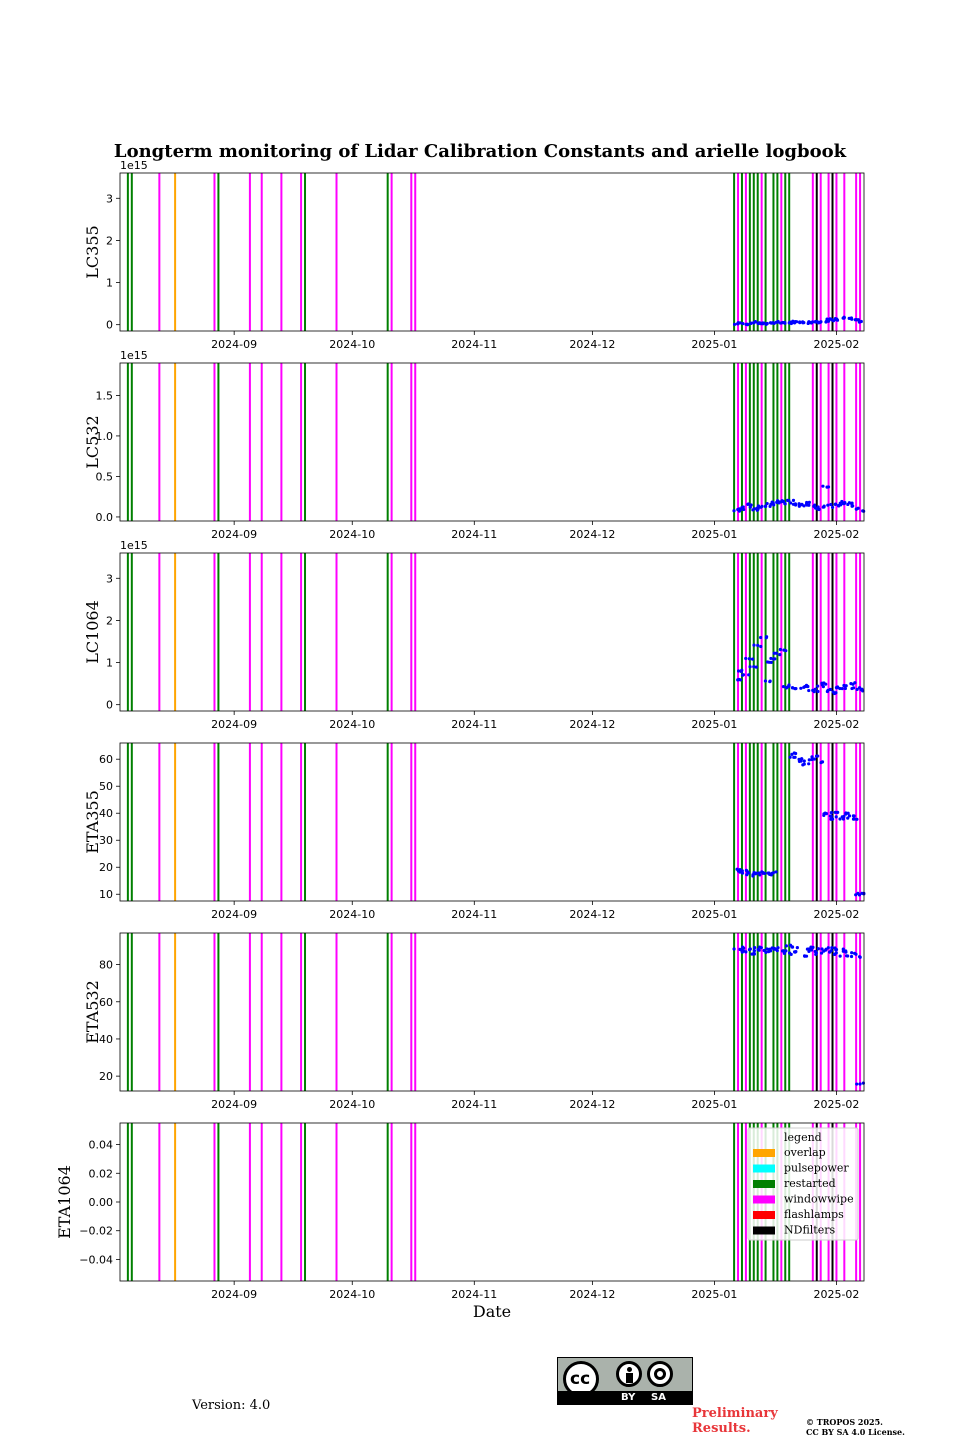 Image resolution: width=960 pixels, height=1440 pixels. I want to click on y-tick-label: 0.02, so click(101, 1173).